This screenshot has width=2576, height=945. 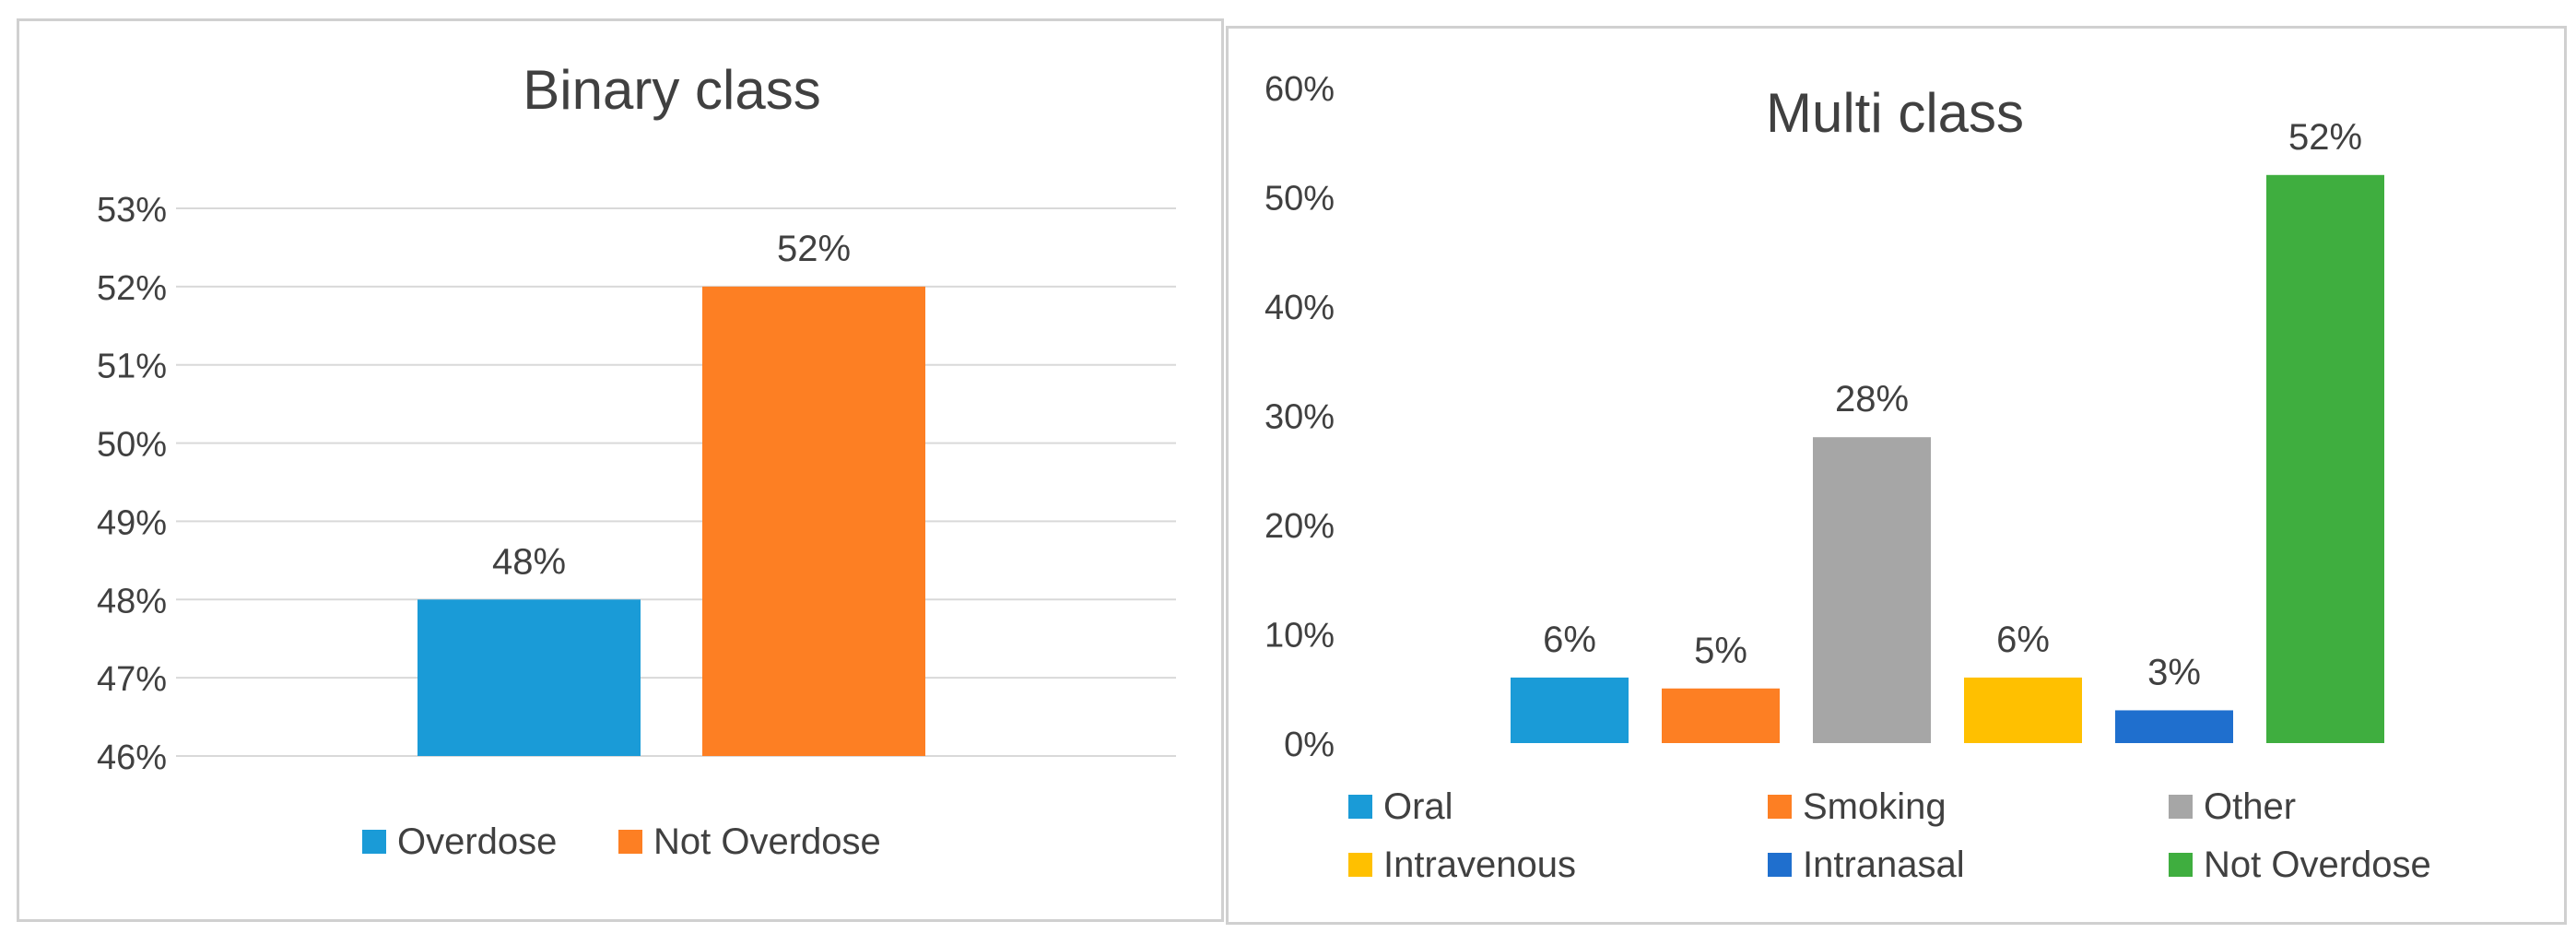 What do you see at coordinates (477, 841) in the screenshot?
I see `legend-label: Overdose` at bounding box center [477, 841].